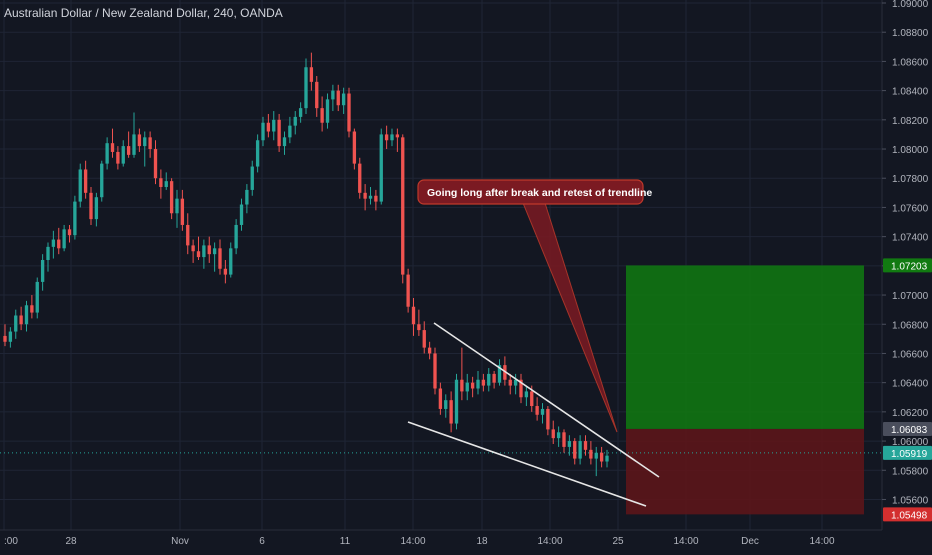  What do you see at coordinates (466, 539) in the screenshot?
I see `time-axis: :00 28 Nov 6 11 14:00 18 14:00 25 14:00 Dec 14:00` at bounding box center [466, 539].